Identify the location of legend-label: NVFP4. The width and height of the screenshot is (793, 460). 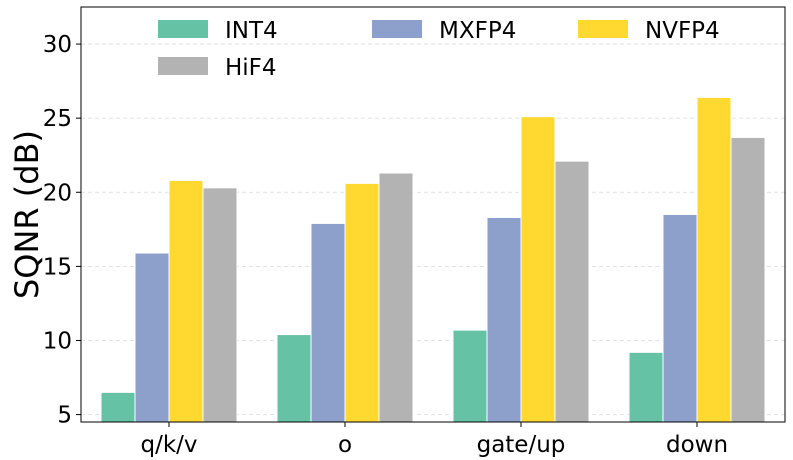
(682, 31).